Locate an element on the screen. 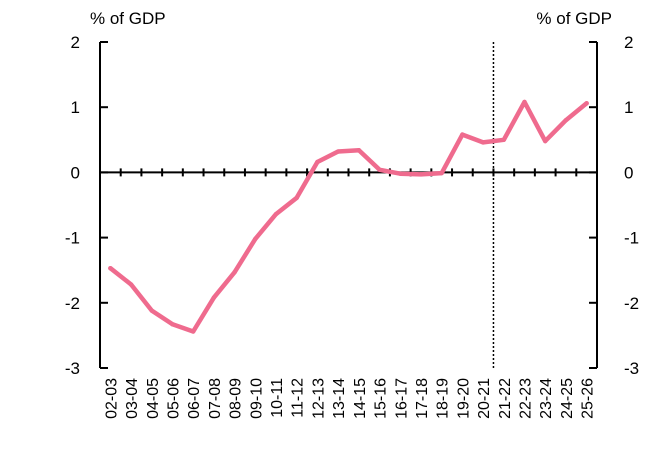 Image resolution: width=660 pixels, height=450 pixels. y-tick-label-right: 2 is located at coordinates (628, 42).